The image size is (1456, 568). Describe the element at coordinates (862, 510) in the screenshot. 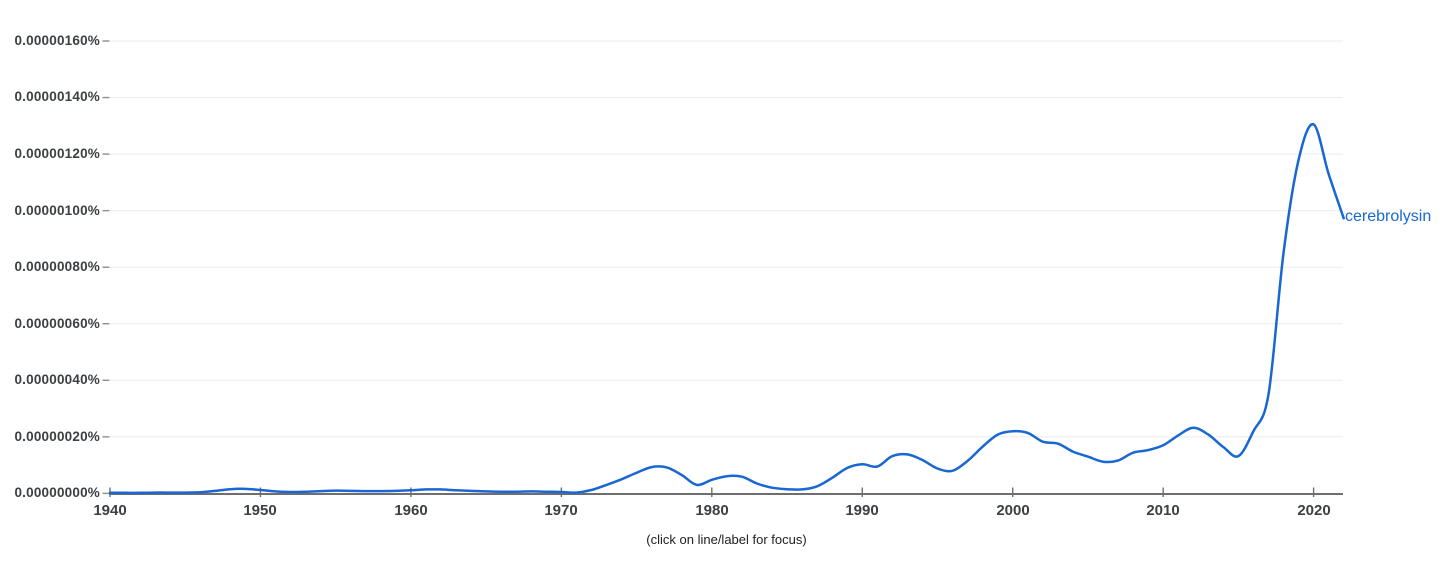

I see `x-axis-label: 1990` at that location.